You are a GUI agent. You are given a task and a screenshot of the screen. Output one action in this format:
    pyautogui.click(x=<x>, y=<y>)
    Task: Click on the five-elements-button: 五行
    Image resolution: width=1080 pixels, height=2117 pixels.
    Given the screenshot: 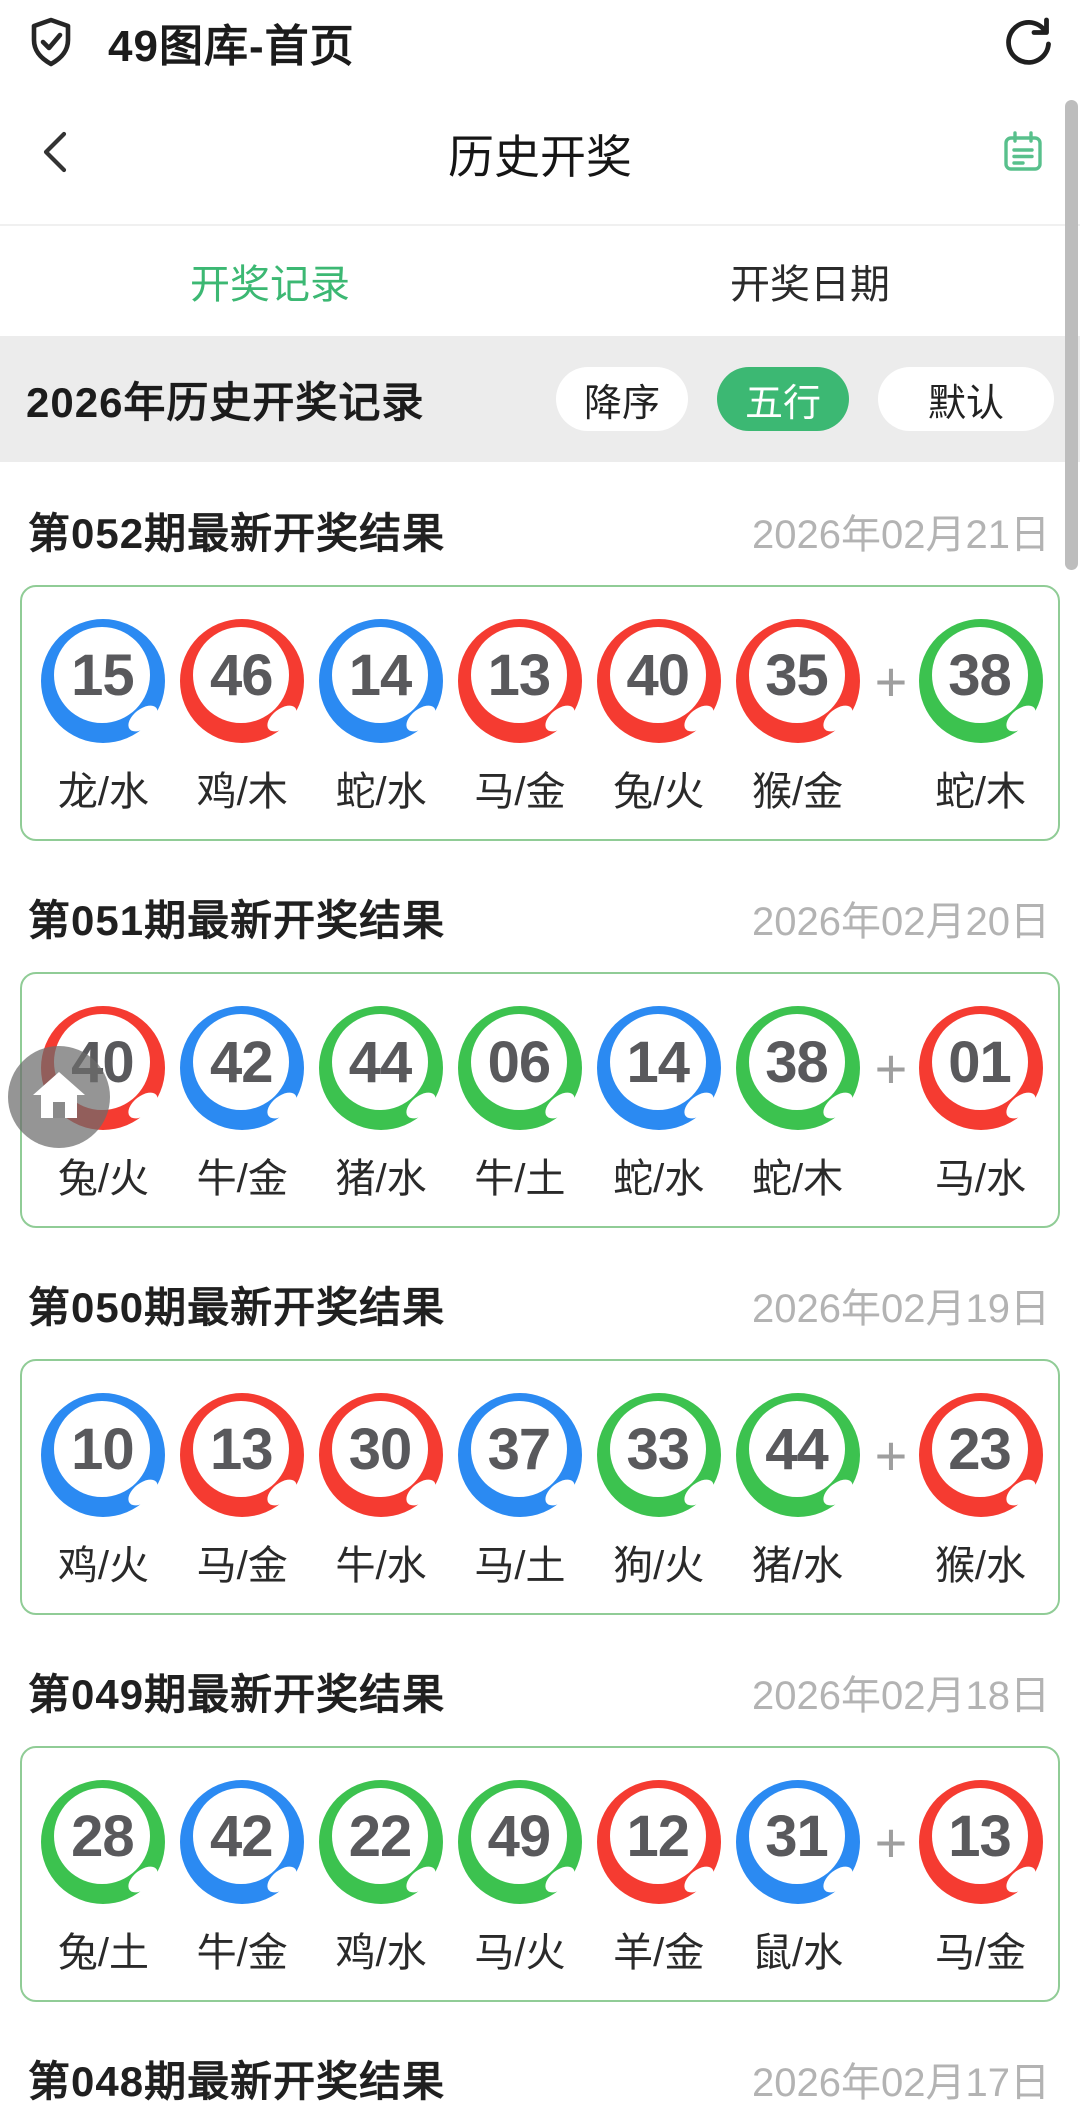 What is the action you would take?
    pyautogui.click(x=782, y=399)
    